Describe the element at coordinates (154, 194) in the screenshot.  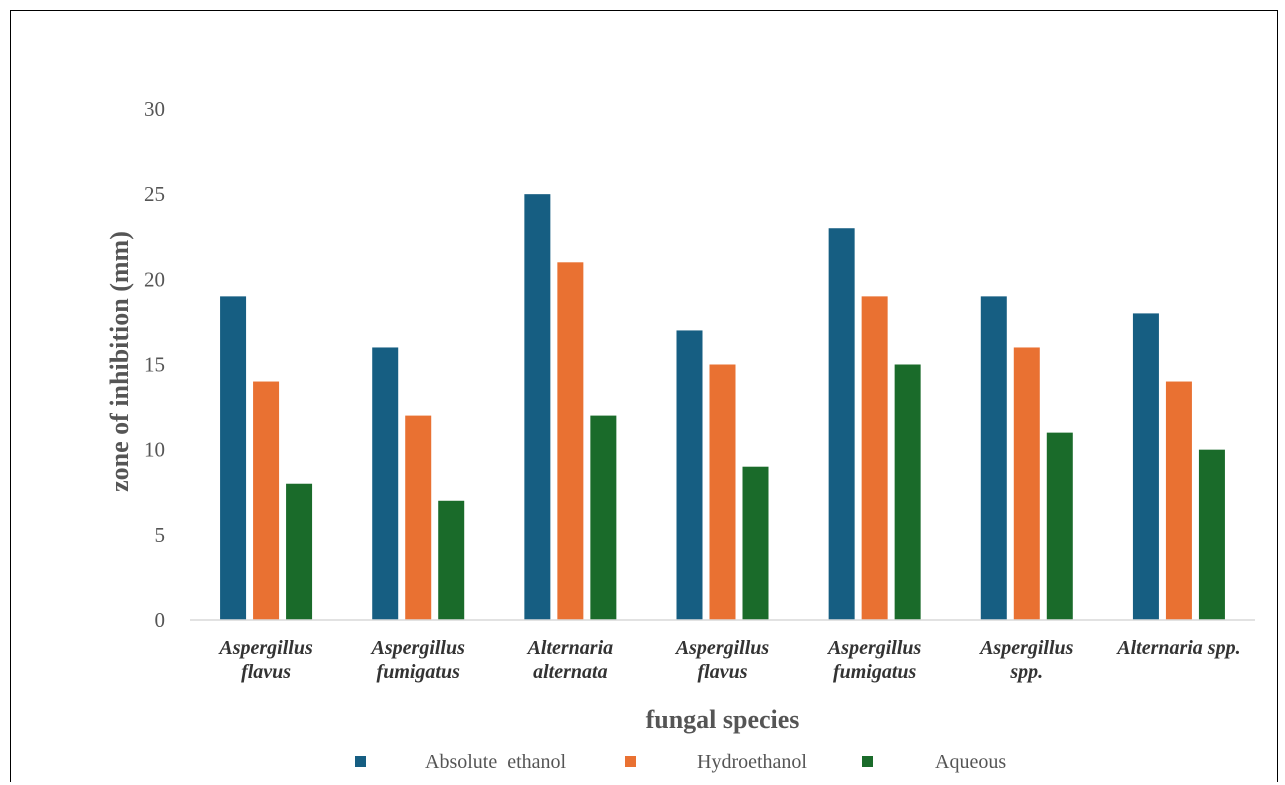
I see `y-tick-label: 25` at that location.